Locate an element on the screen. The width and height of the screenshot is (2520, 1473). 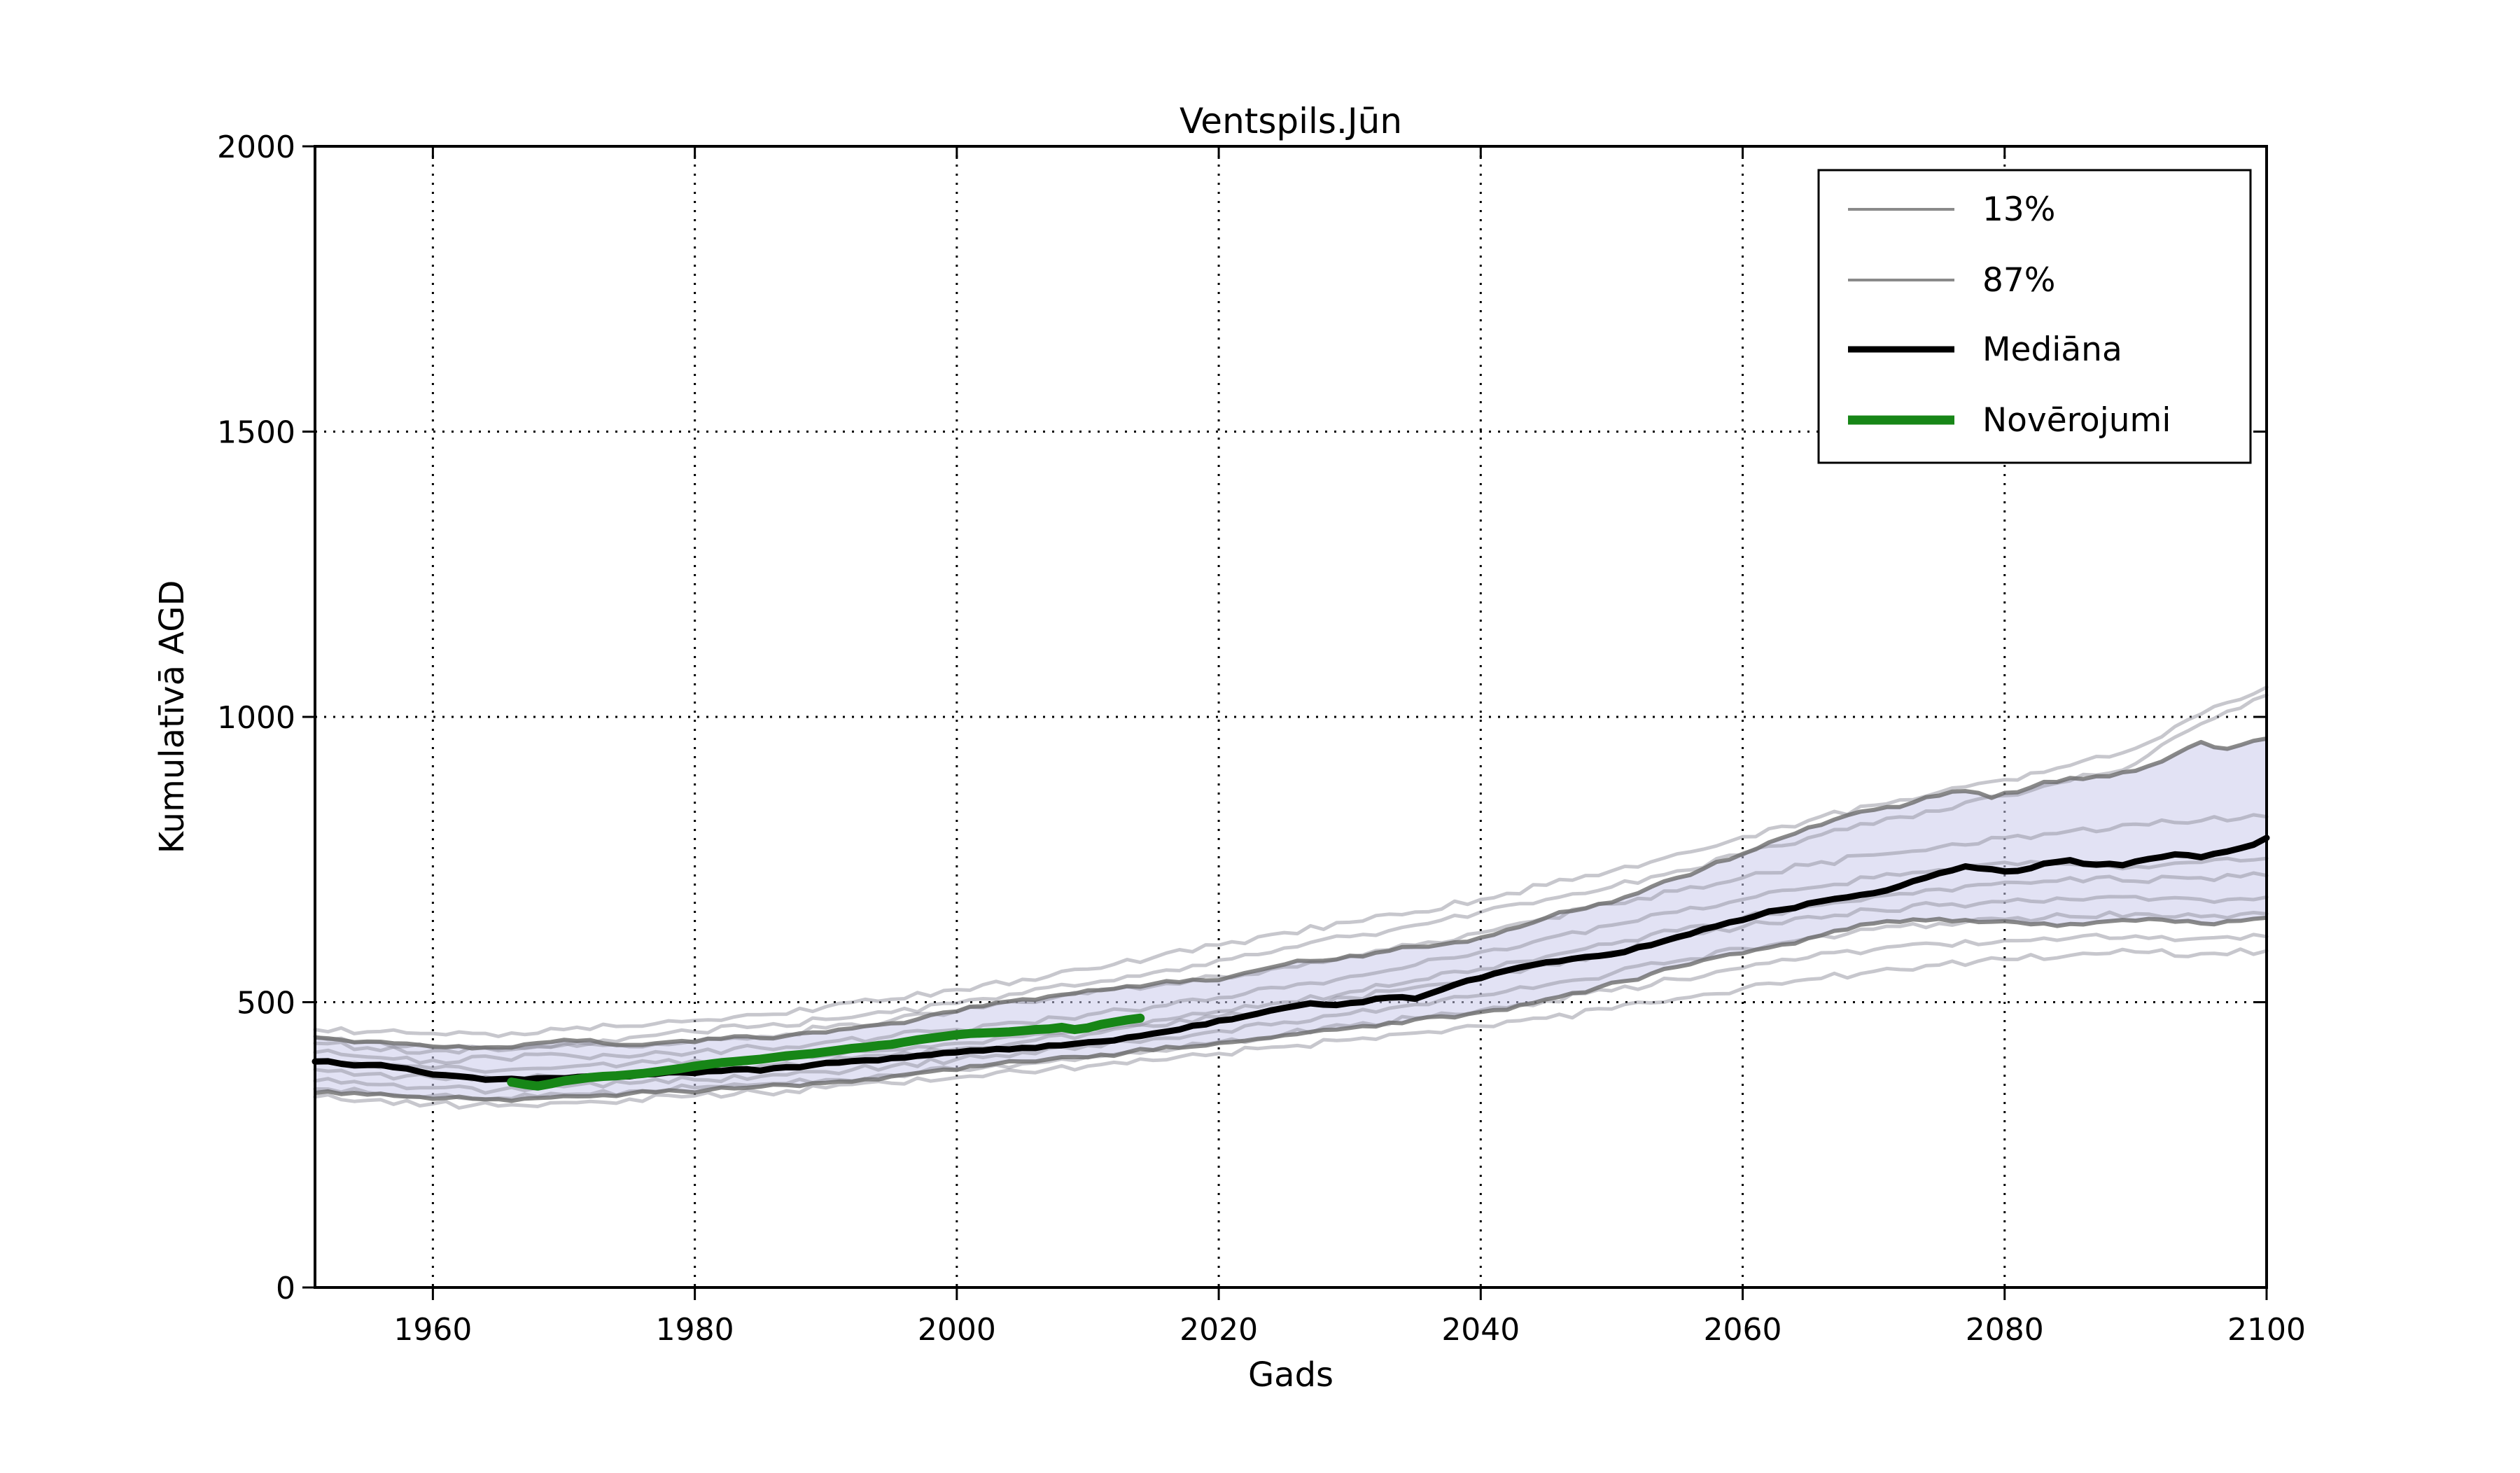
y-tick-label-500: 500 is located at coordinates (266, 1003).